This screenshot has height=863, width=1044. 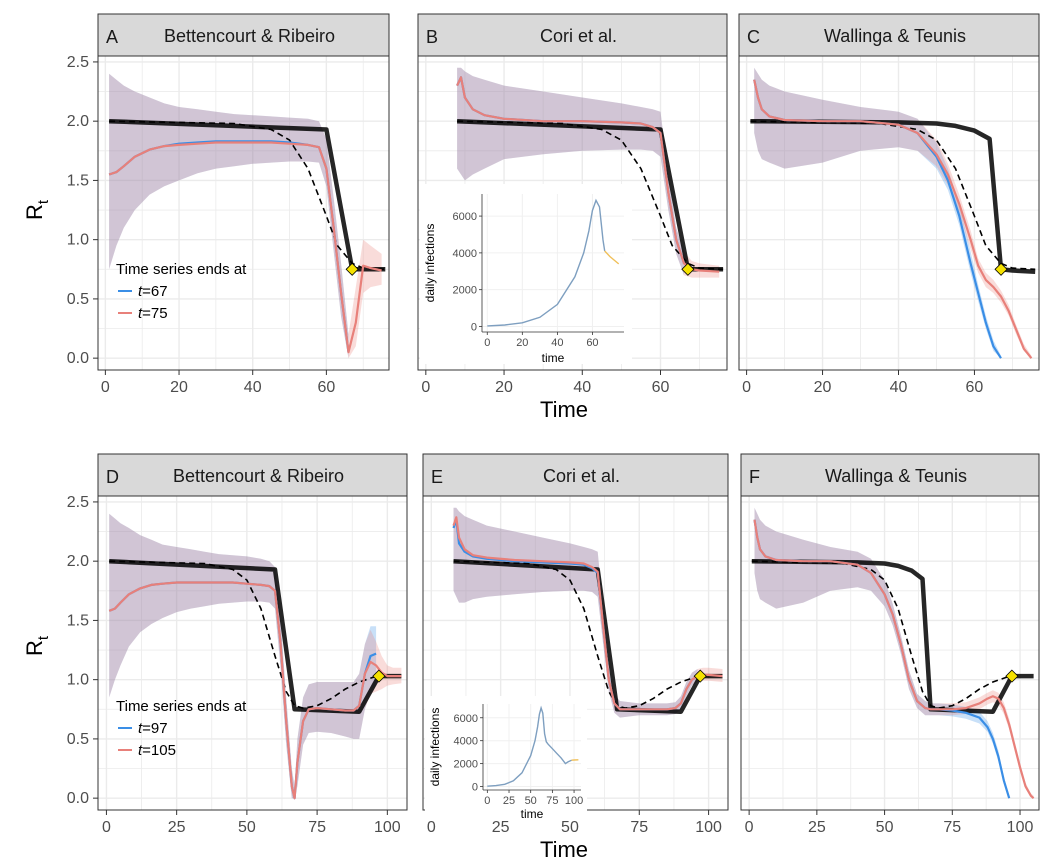 I want to click on y-tick-label: 1.0, so click(x=78, y=680).